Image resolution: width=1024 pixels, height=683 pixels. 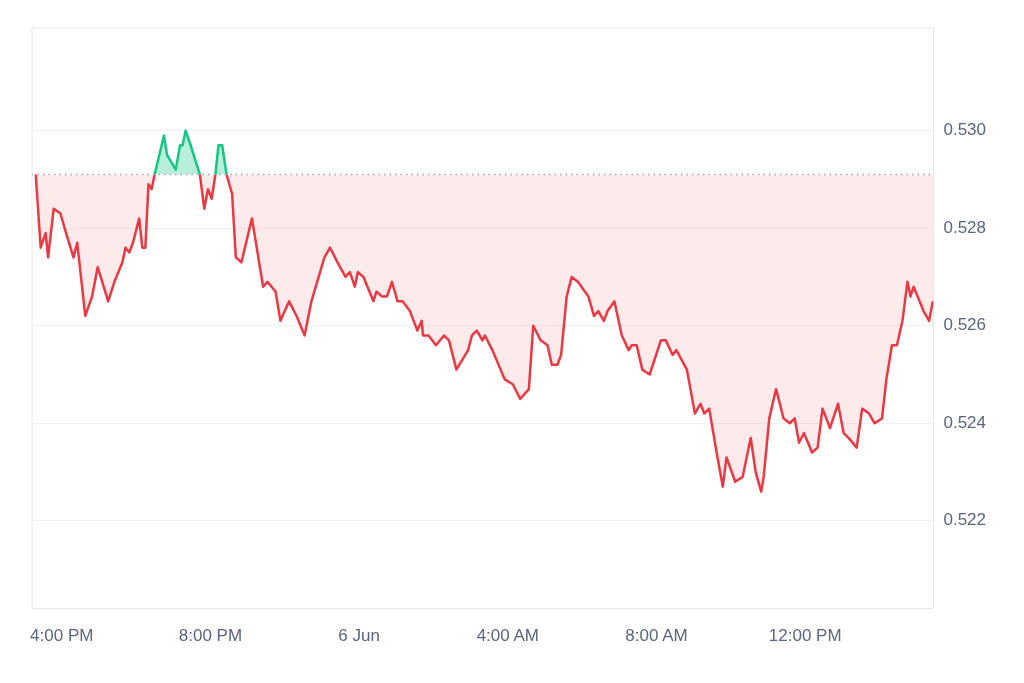 I want to click on y-tick-label: 0.530, so click(x=965, y=130).